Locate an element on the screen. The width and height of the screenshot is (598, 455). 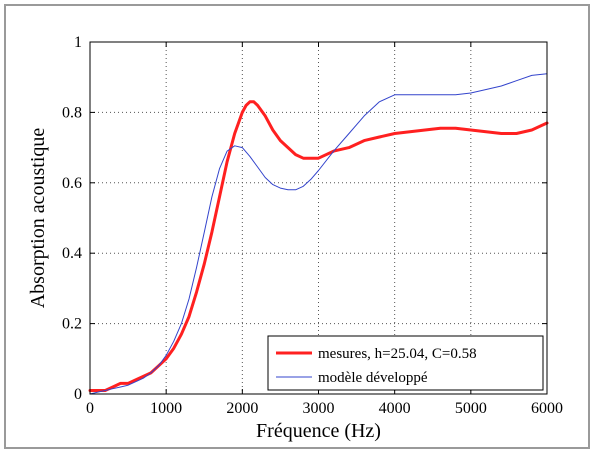
y-tick-label: 0.8 is located at coordinates (72, 112).